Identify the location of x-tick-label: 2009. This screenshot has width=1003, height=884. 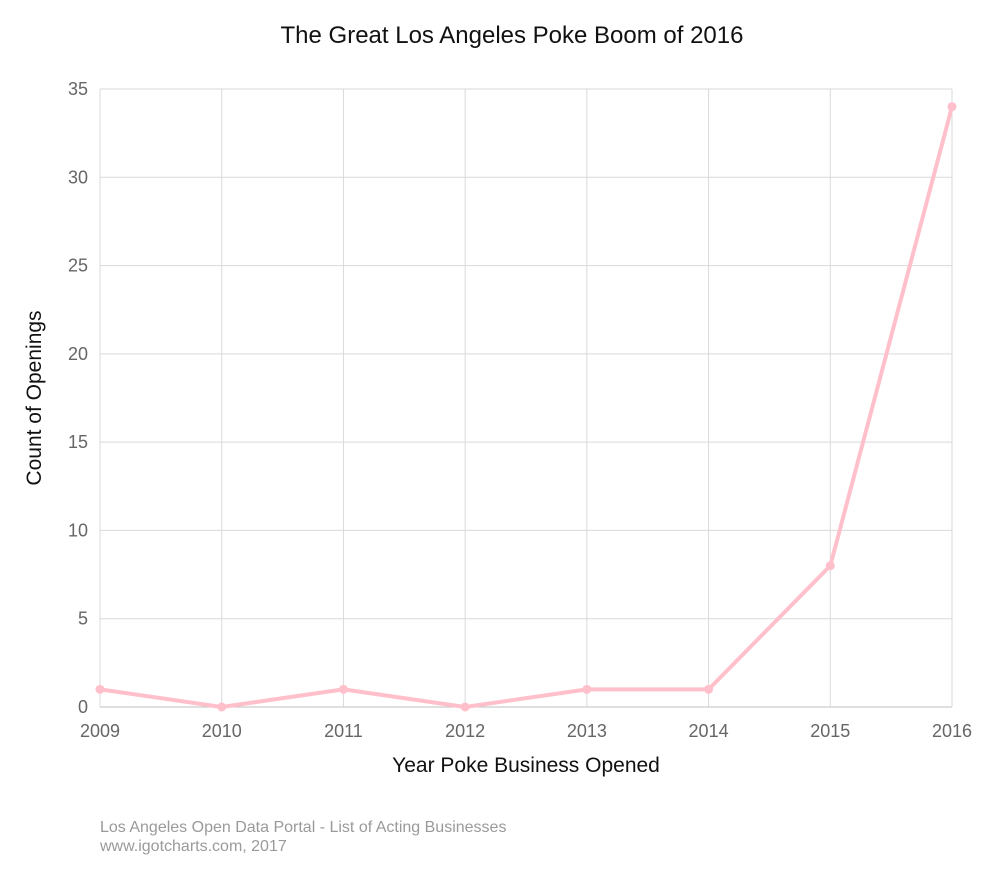
(100, 731).